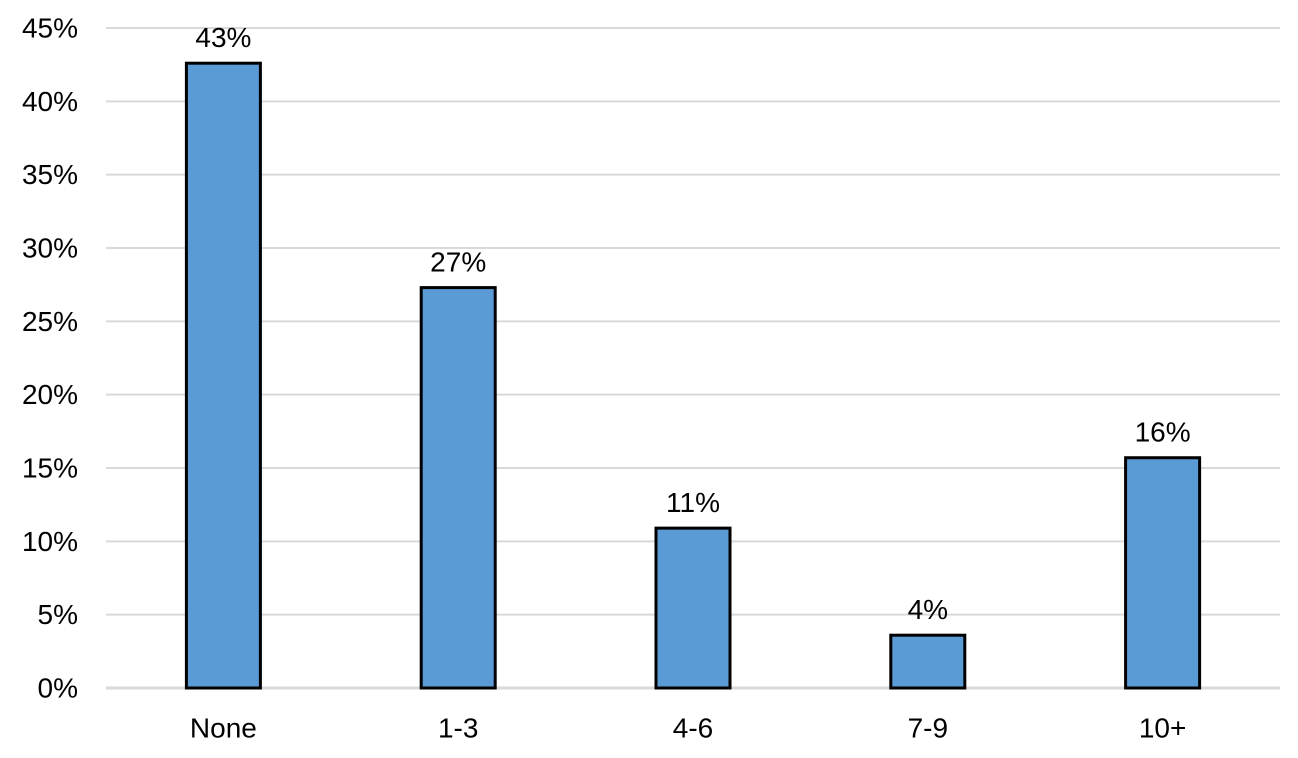 The height and width of the screenshot is (758, 1298). What do you see at coordinates (50, 358) in the screenshot?
I see `y-axis-tick-labels: 0% 5% 10% 15% 20% 25% 30% 35% 40% 45%` at bounding box center [50, 358].